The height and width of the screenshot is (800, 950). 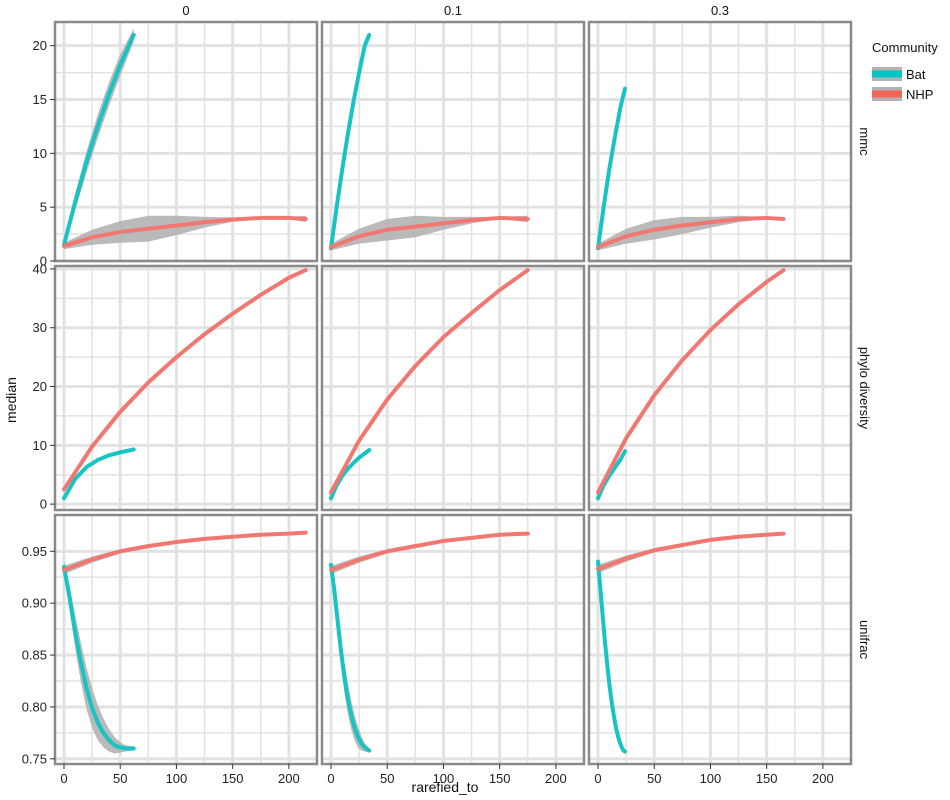 I want to click on row-strip-label: mmc, so click(x=864, y=141).